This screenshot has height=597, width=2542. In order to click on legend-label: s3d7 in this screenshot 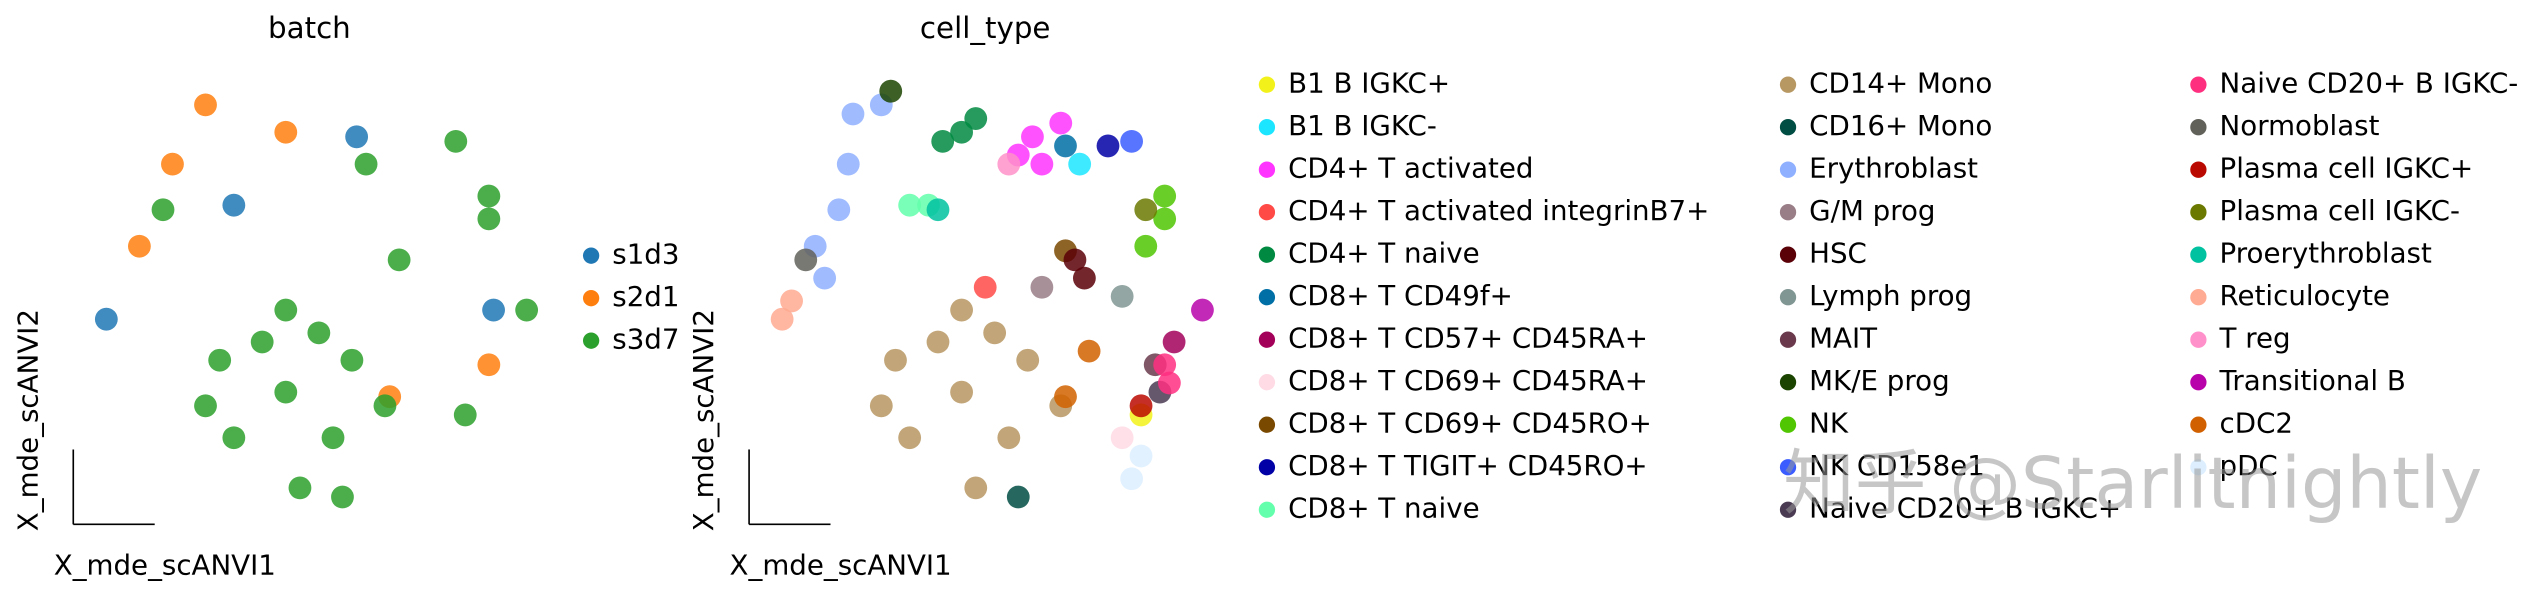, I will do `click(645, 339)`.